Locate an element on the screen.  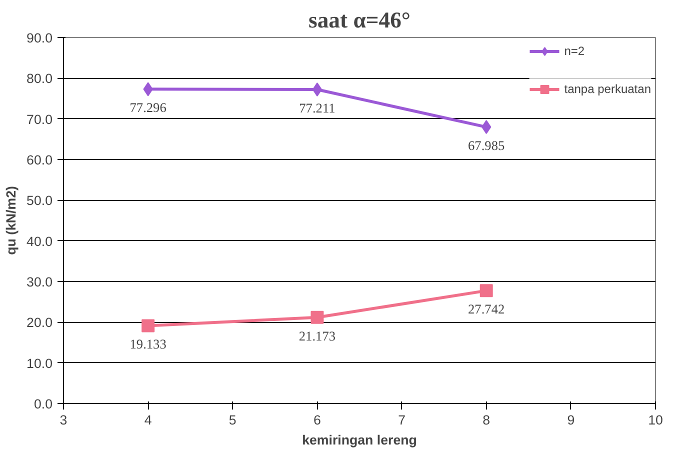
y-tick-label: 60.0 is located at coordinates (39, 160).